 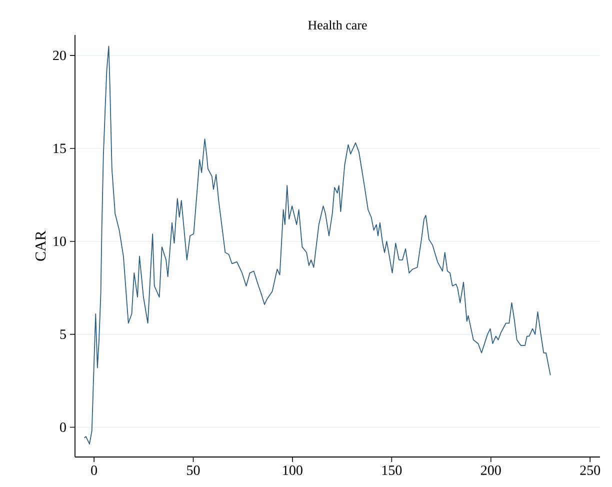 What do you see at coordinates (63, 334) in the screenshot?
I see `y-tick-label: 5` at bounding box center [63, 334].